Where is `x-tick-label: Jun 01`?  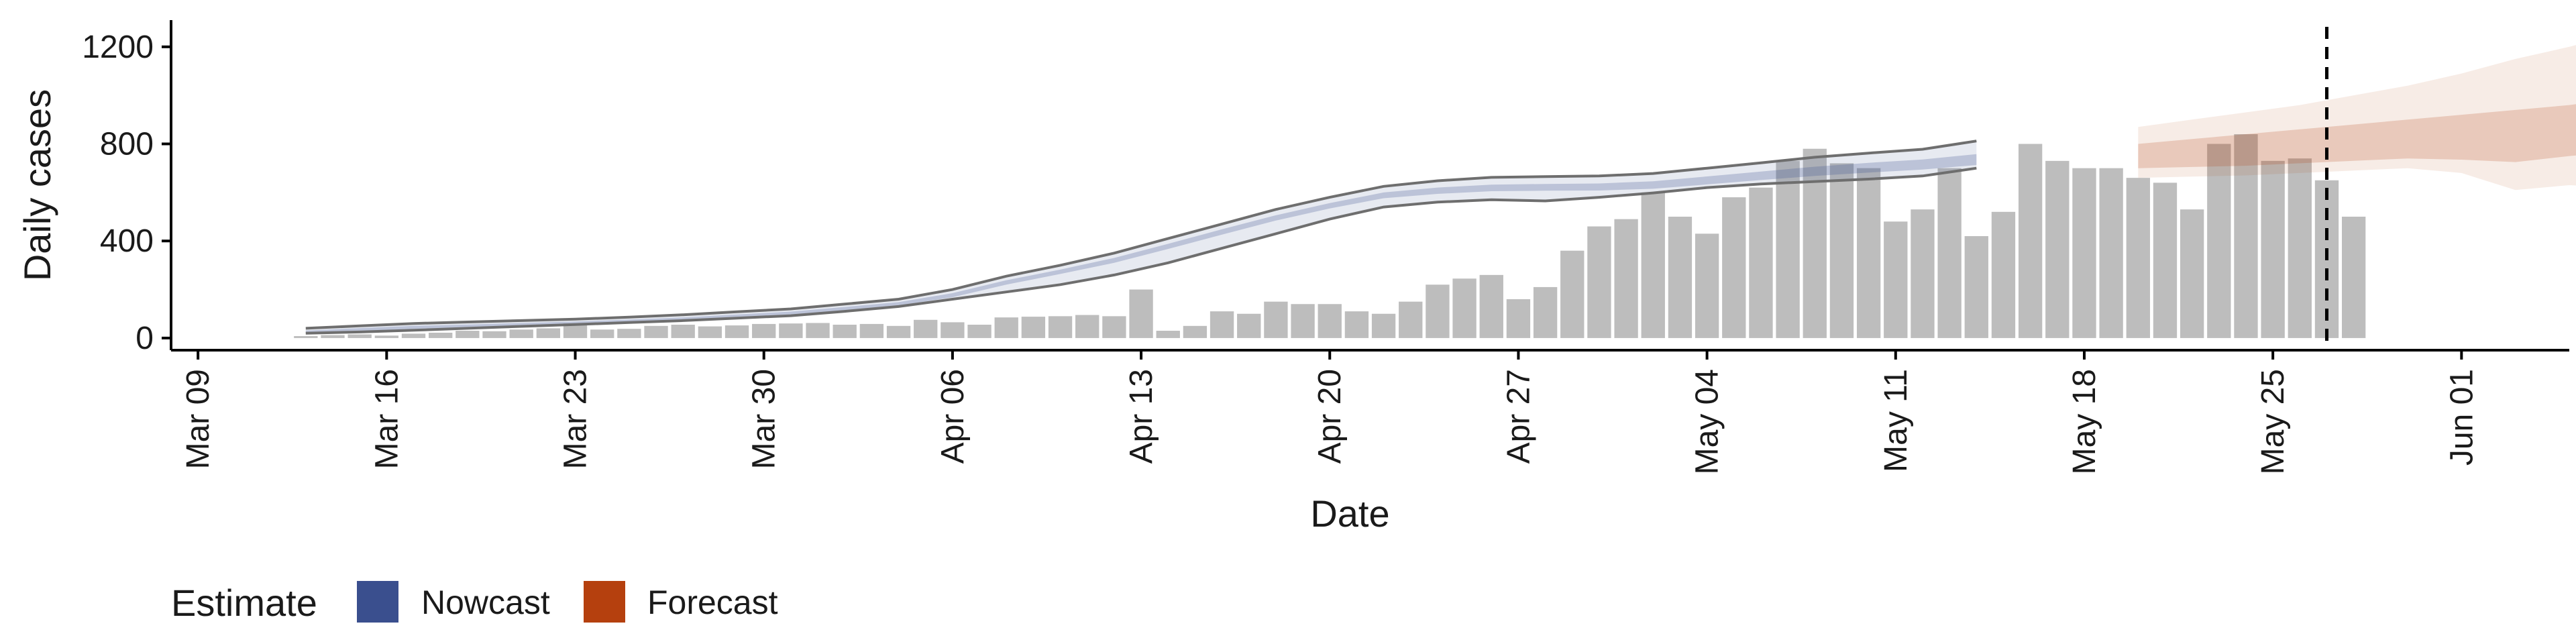 x-tick-label: Jun 01 is located at coordinates (2461, 417).